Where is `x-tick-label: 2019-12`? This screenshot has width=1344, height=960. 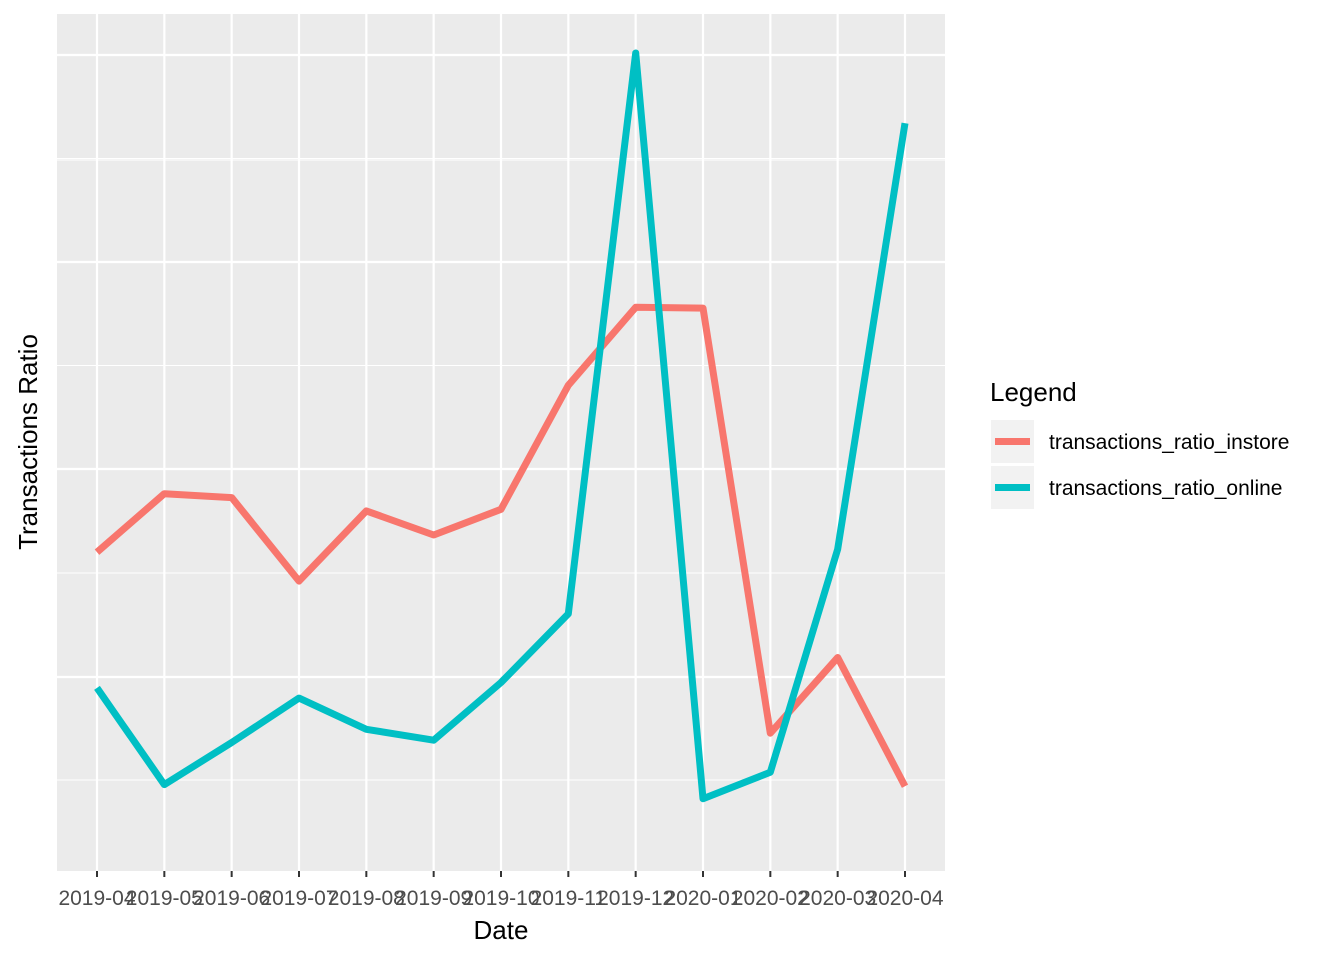
x-tick-label: 2019-12 is located at coordinates (635, 898).